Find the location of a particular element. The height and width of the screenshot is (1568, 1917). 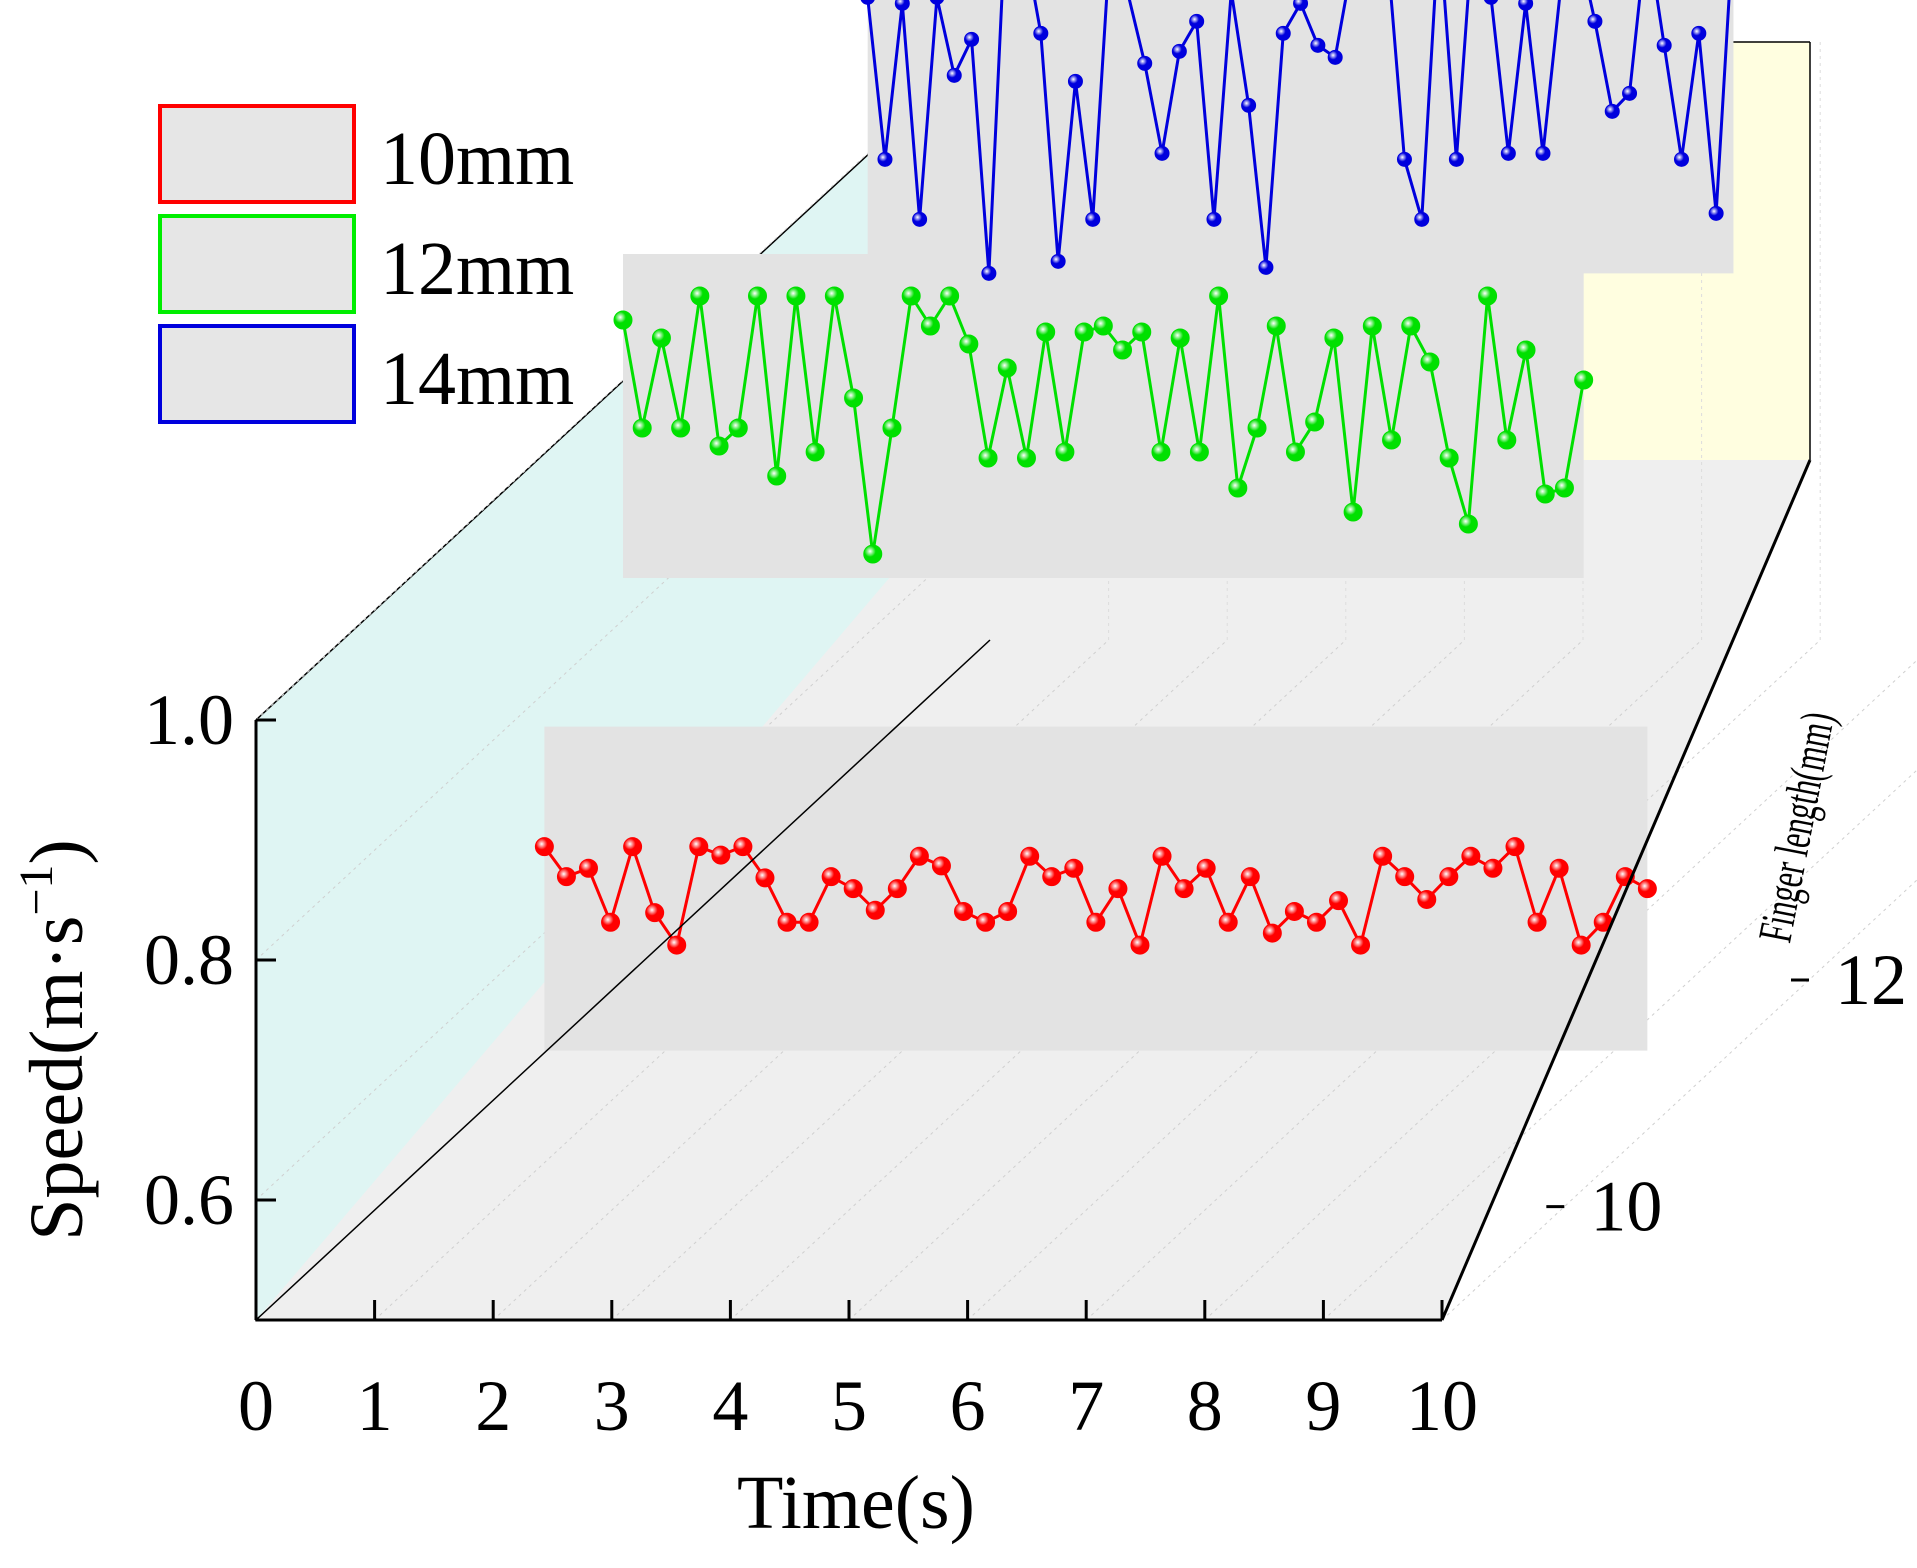

legend-label-12mm: 12mm is located at coordinates (477, 269).